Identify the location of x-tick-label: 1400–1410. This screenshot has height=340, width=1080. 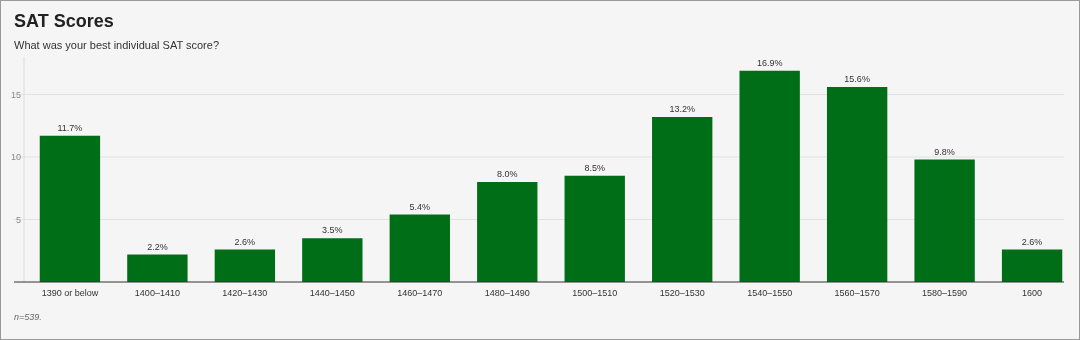
(157, 292).